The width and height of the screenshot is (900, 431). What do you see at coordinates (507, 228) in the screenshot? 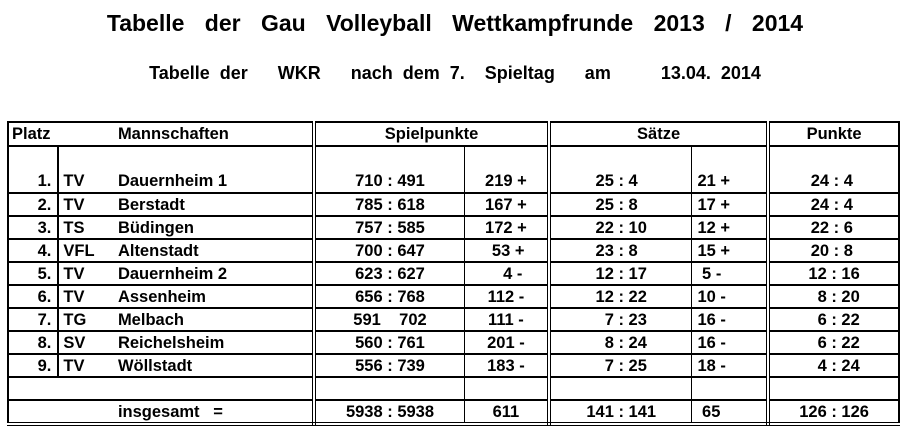
I see `game-points-diff-cell: 172 +` at bounding box center [507, 228].